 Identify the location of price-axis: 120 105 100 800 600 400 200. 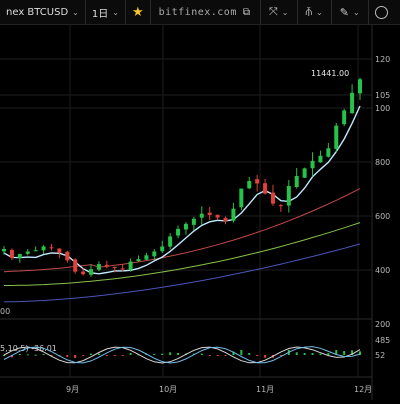
(382, 192).